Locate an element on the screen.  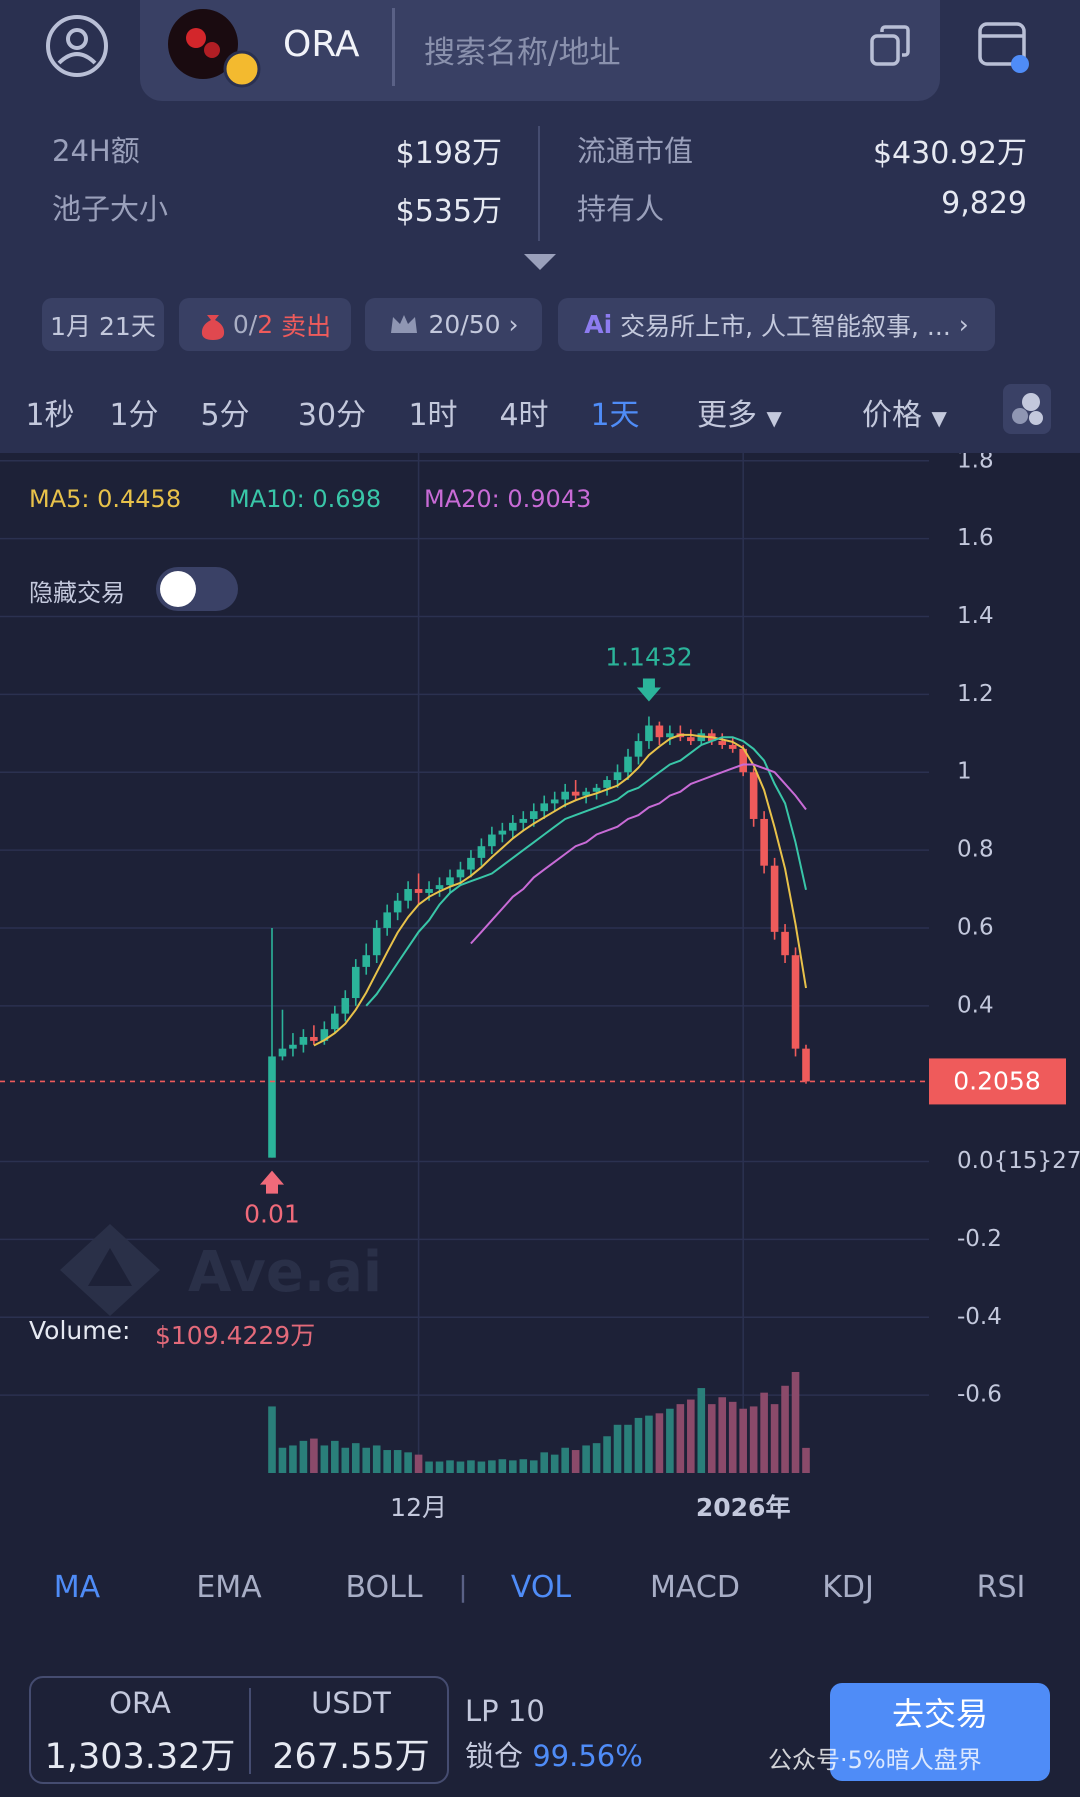
lock-label: 锁仓 99.56% is located at coordinates (554, 1754).